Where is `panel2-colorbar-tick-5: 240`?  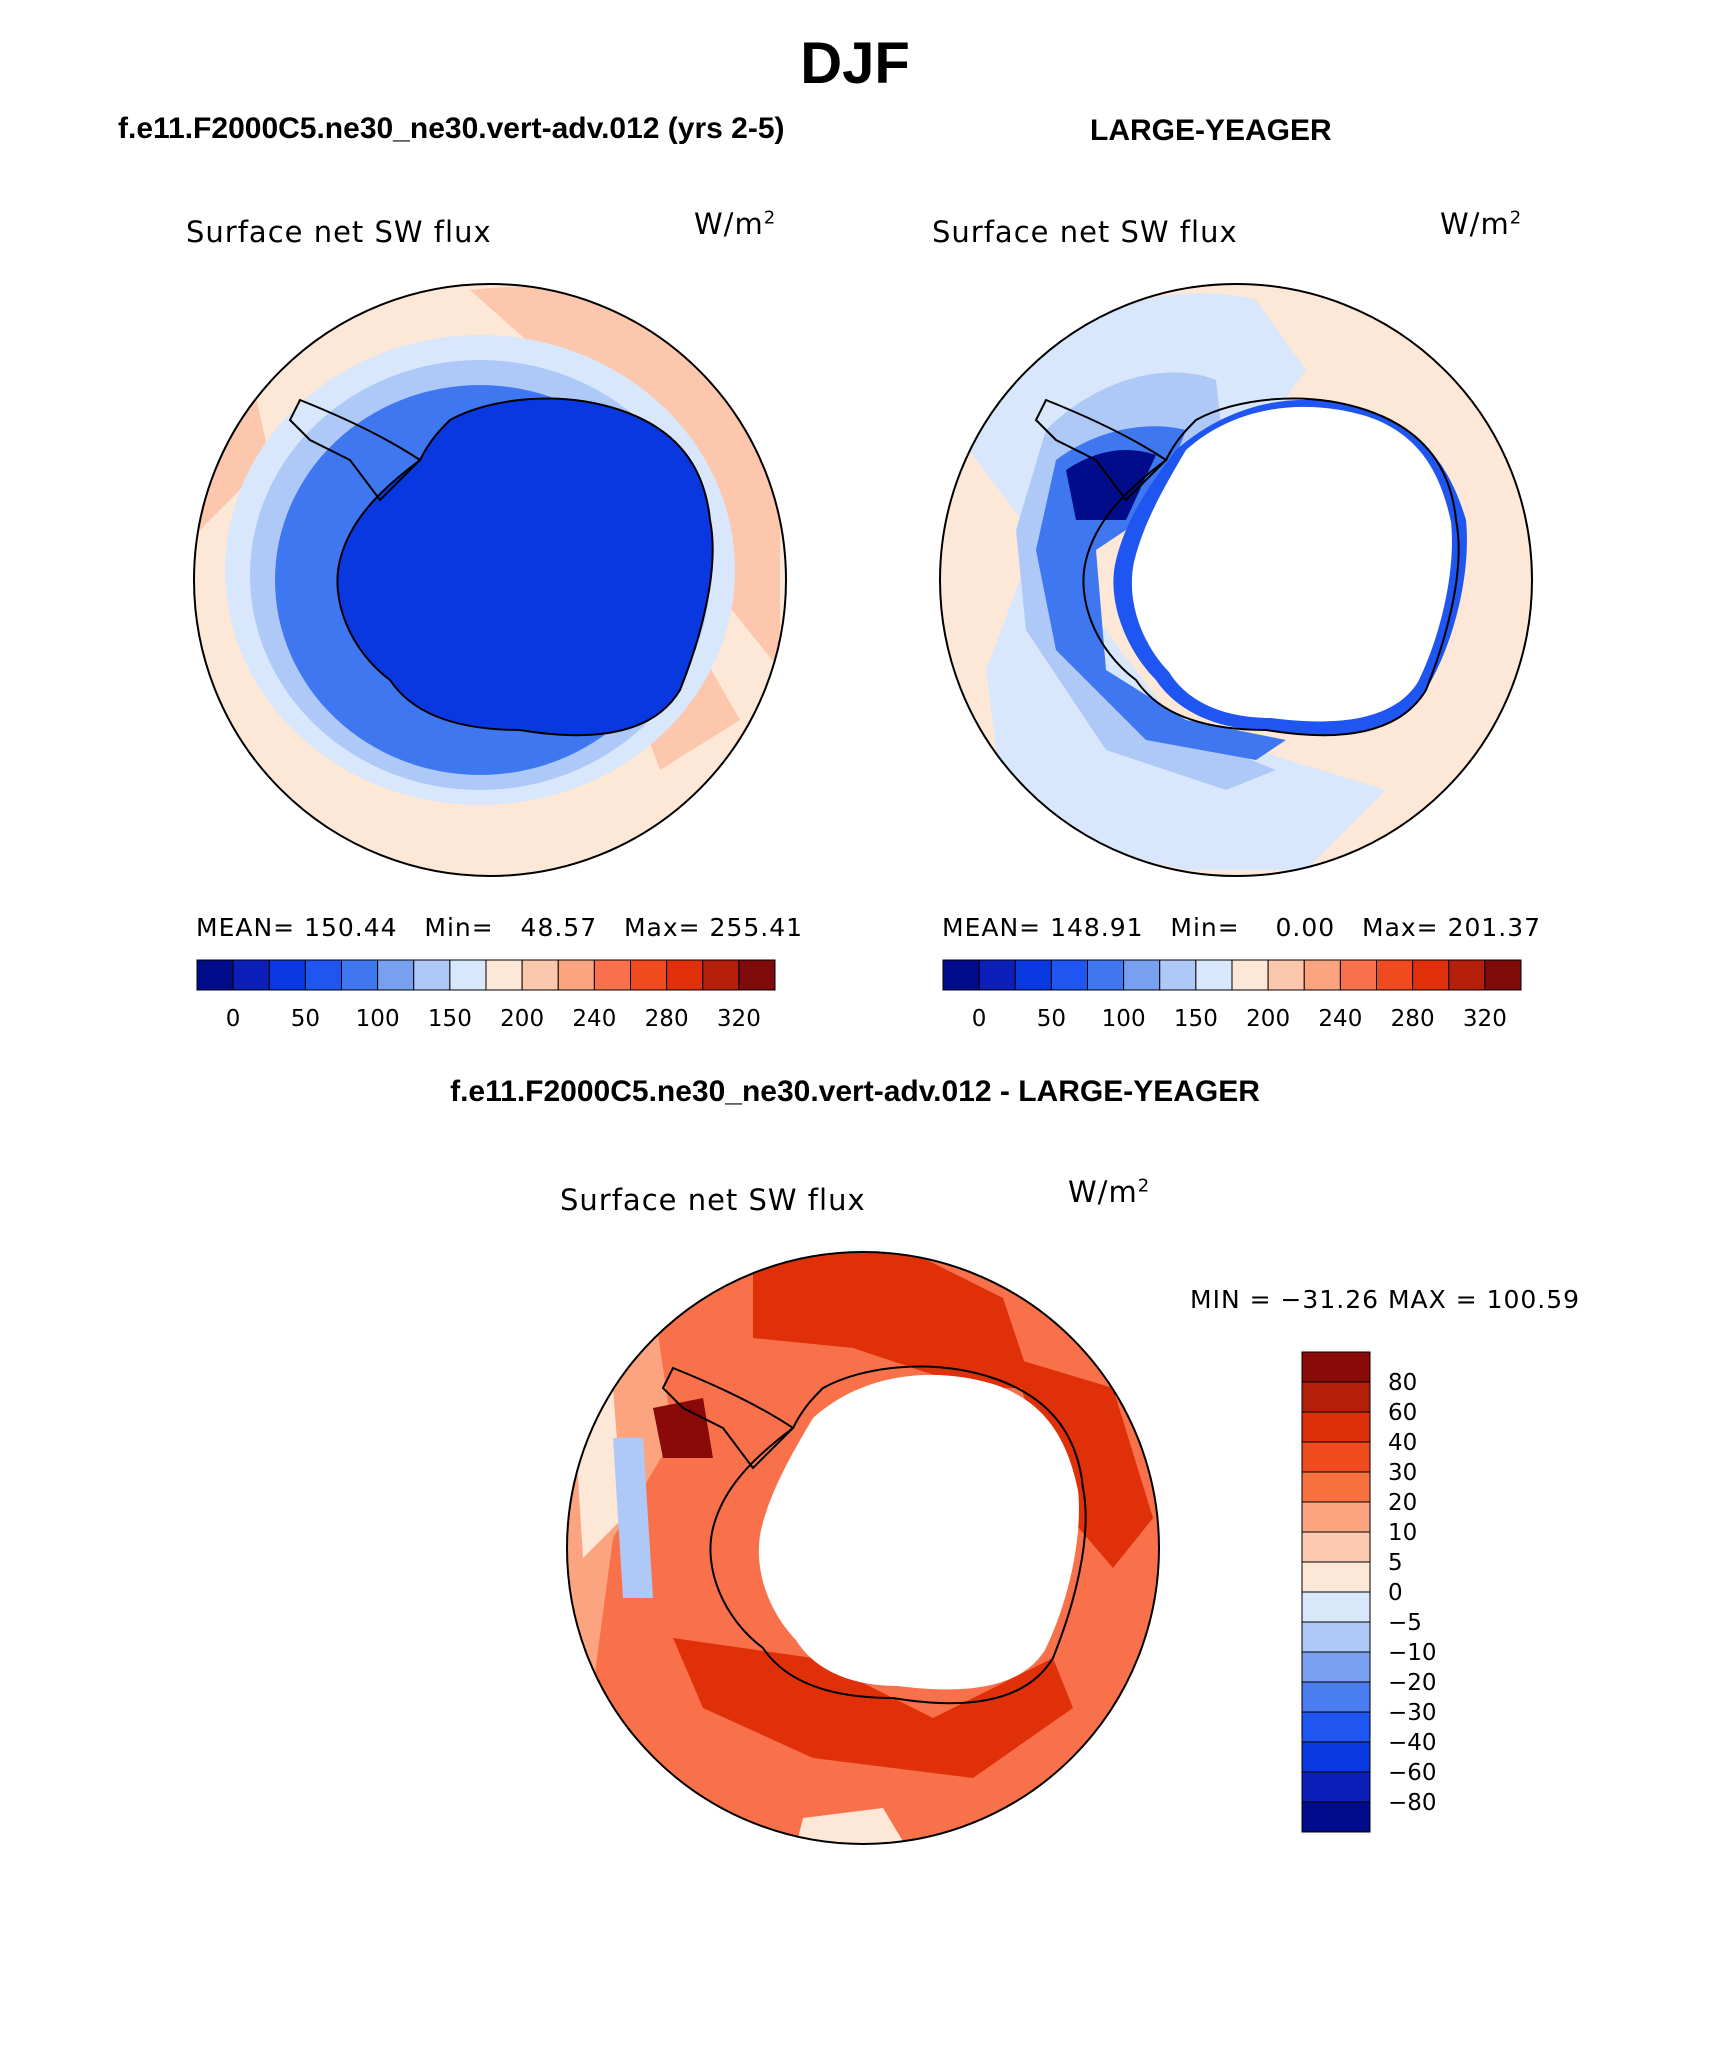
panel2-colorbar-tick-5: 240 is located at coordinates (1340, 1019).